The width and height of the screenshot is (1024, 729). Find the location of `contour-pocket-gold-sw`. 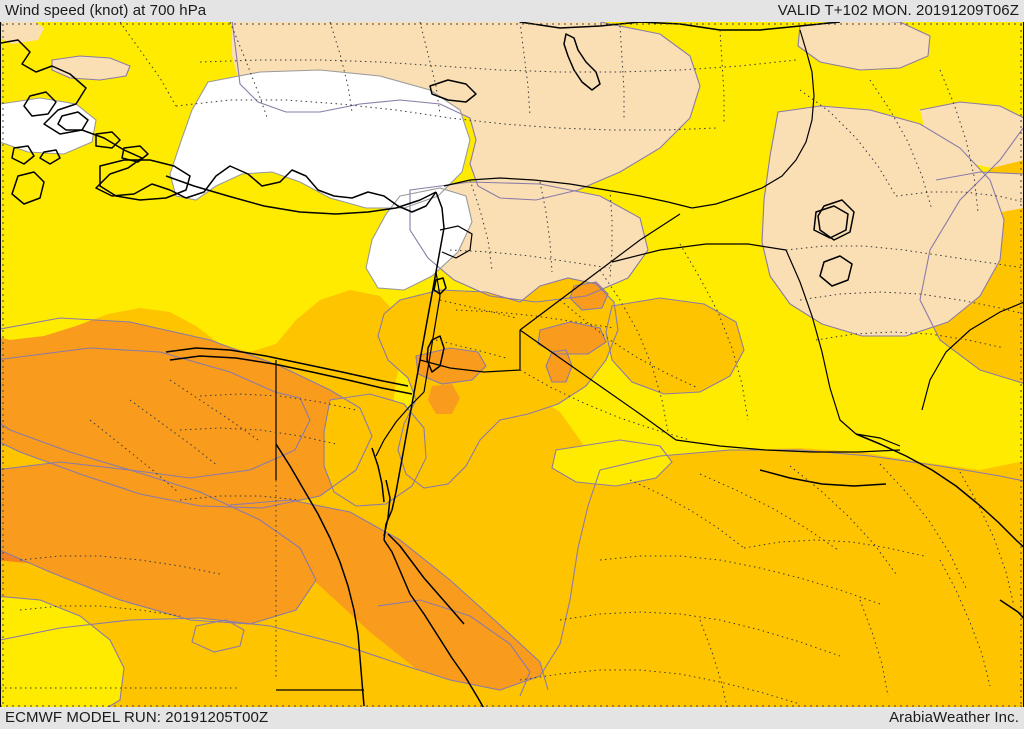

contour-pocket-gold-sw is located at coordinates (218, 636).